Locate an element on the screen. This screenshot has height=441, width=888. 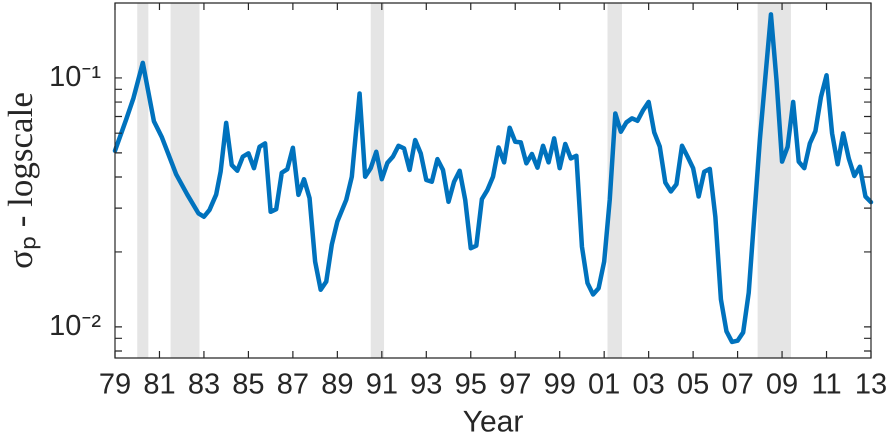
x-tick-label: 85 is located at coordinates (248, 384).